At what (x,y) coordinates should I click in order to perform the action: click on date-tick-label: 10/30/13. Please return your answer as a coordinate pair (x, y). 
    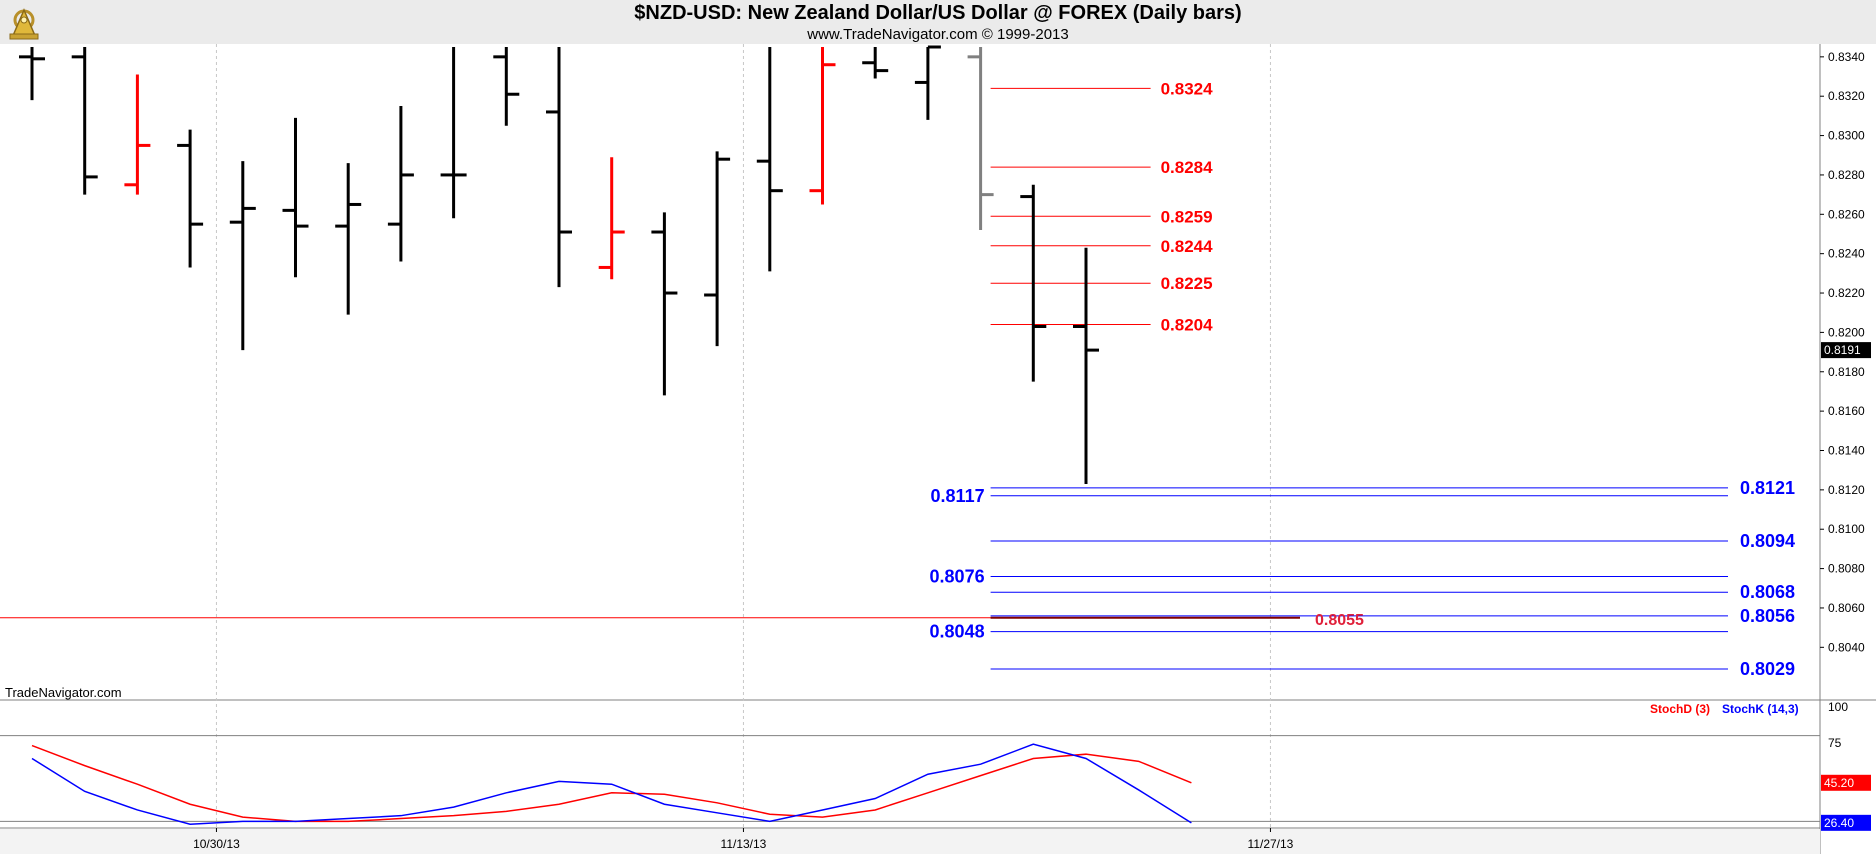
    Looking at the image, I should click on (216, 844).